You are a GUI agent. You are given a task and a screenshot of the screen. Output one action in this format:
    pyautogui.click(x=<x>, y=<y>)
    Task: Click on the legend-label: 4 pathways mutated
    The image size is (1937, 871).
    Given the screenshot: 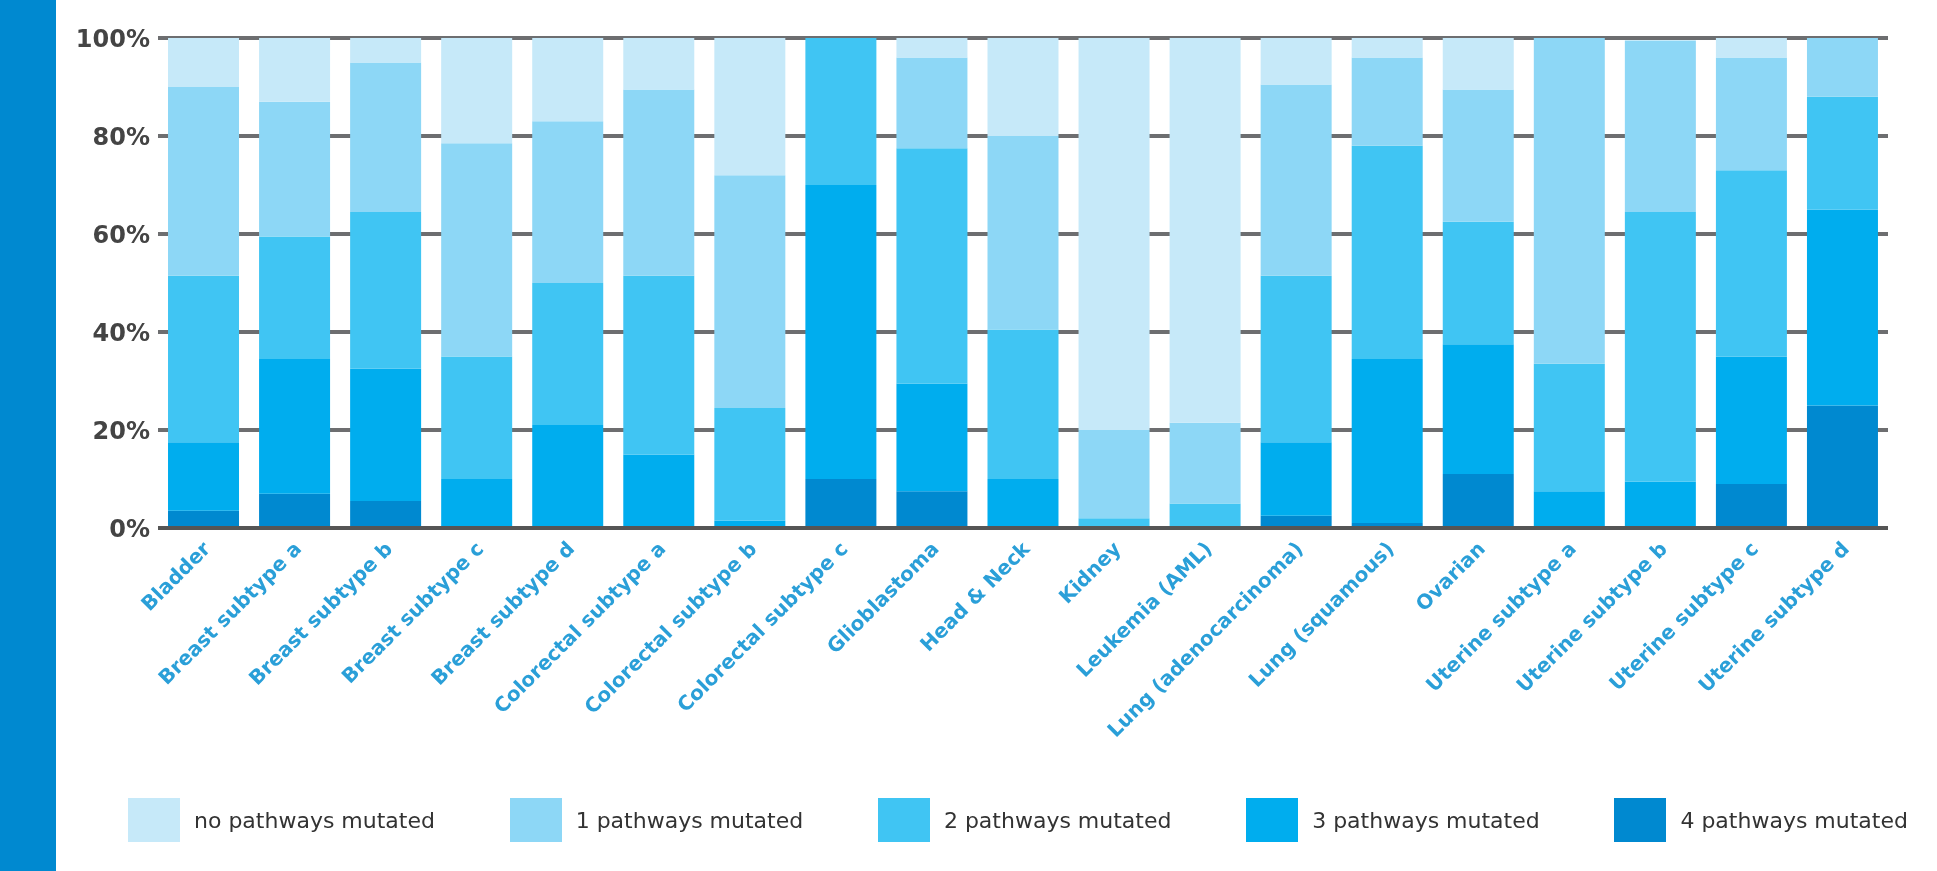 What is the action you would take?
    pyautogui.click(x=1794, y=820)
    